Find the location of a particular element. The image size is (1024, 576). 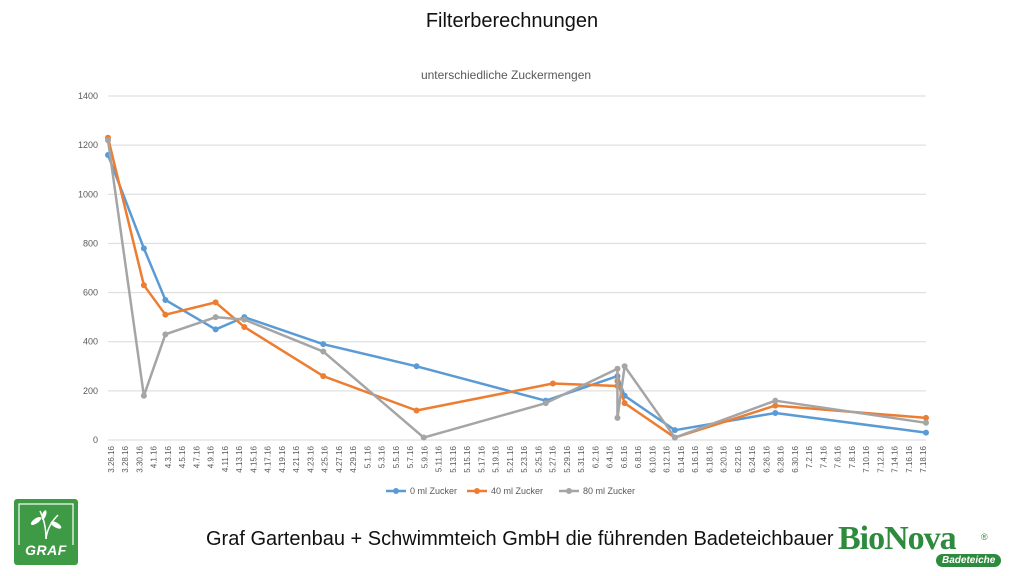

x-tick-label: 4.21.16 is located at coordinates (296, 458).